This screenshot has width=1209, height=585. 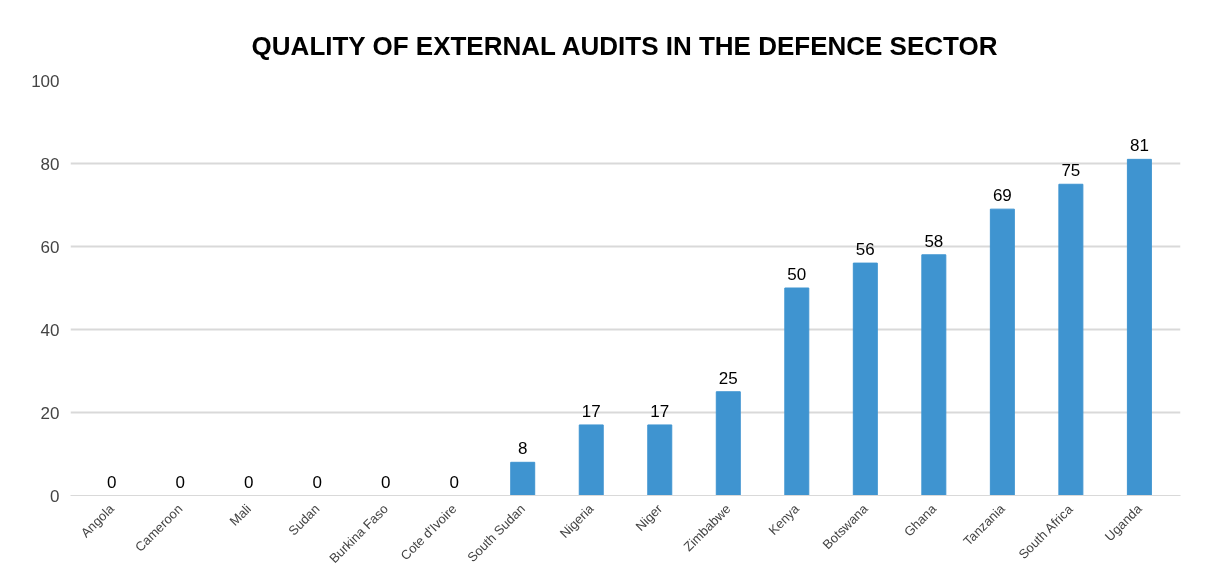 I want to click on data-label: 58, so click(x=934, y=241).